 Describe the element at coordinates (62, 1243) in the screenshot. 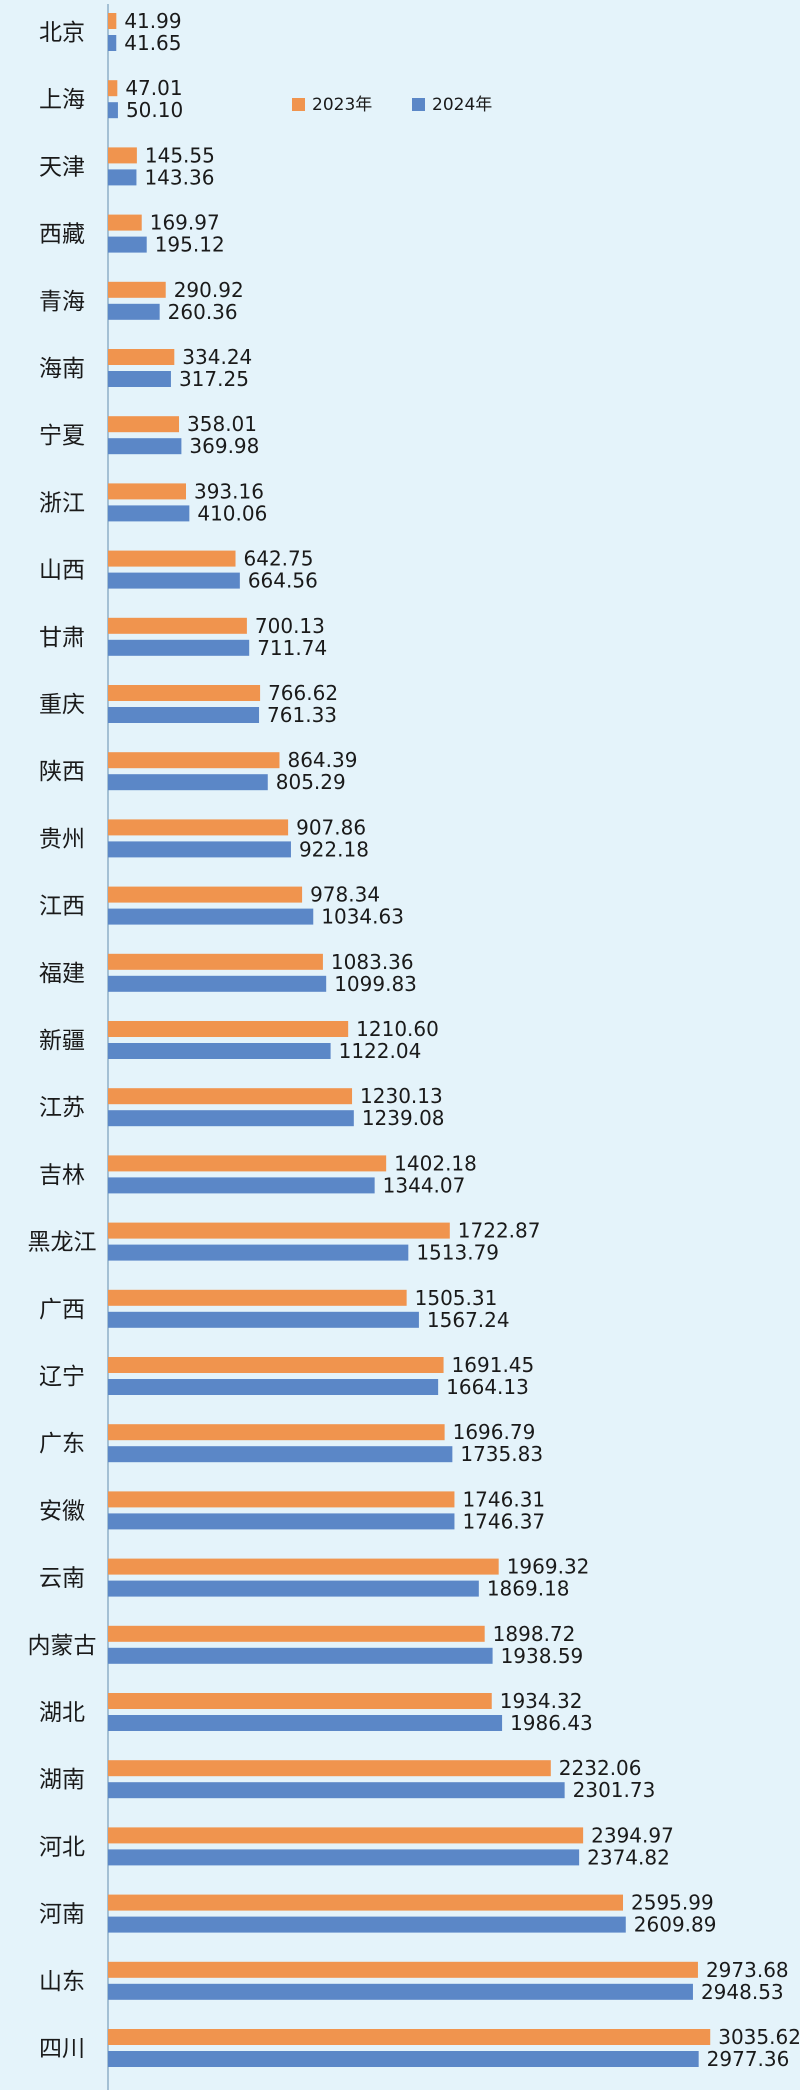

I see `category-label: 黑龙江` at that location.